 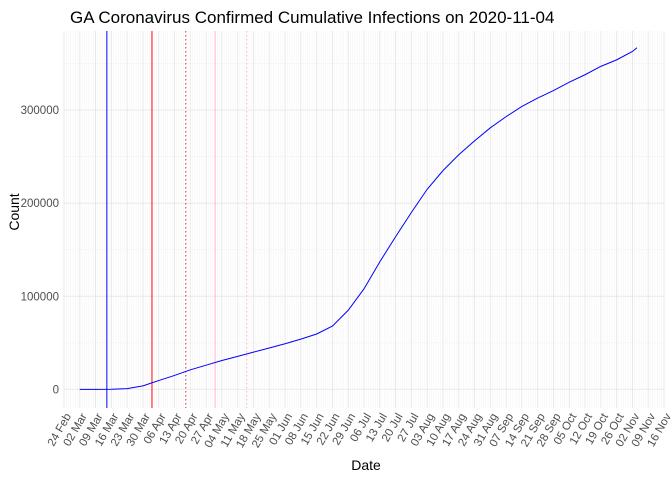 I want to click on x-axis-title: Date, so click(x=366, y=465).